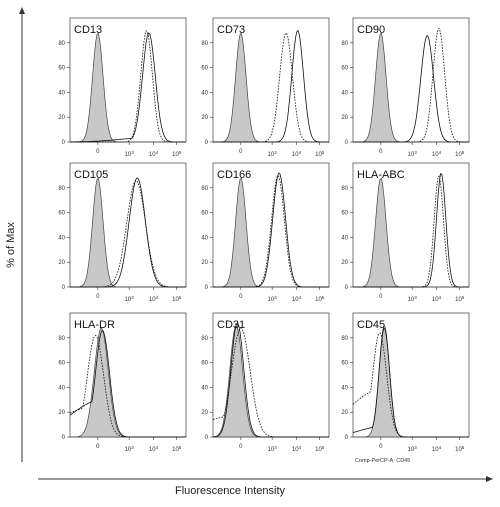 This screenshot has height=507, width=500. I want to click on histogram-panel-cd90: 0 20 40 60 80 0 10³ 10⁴ 10⁵ CD90, so click(405, 88).